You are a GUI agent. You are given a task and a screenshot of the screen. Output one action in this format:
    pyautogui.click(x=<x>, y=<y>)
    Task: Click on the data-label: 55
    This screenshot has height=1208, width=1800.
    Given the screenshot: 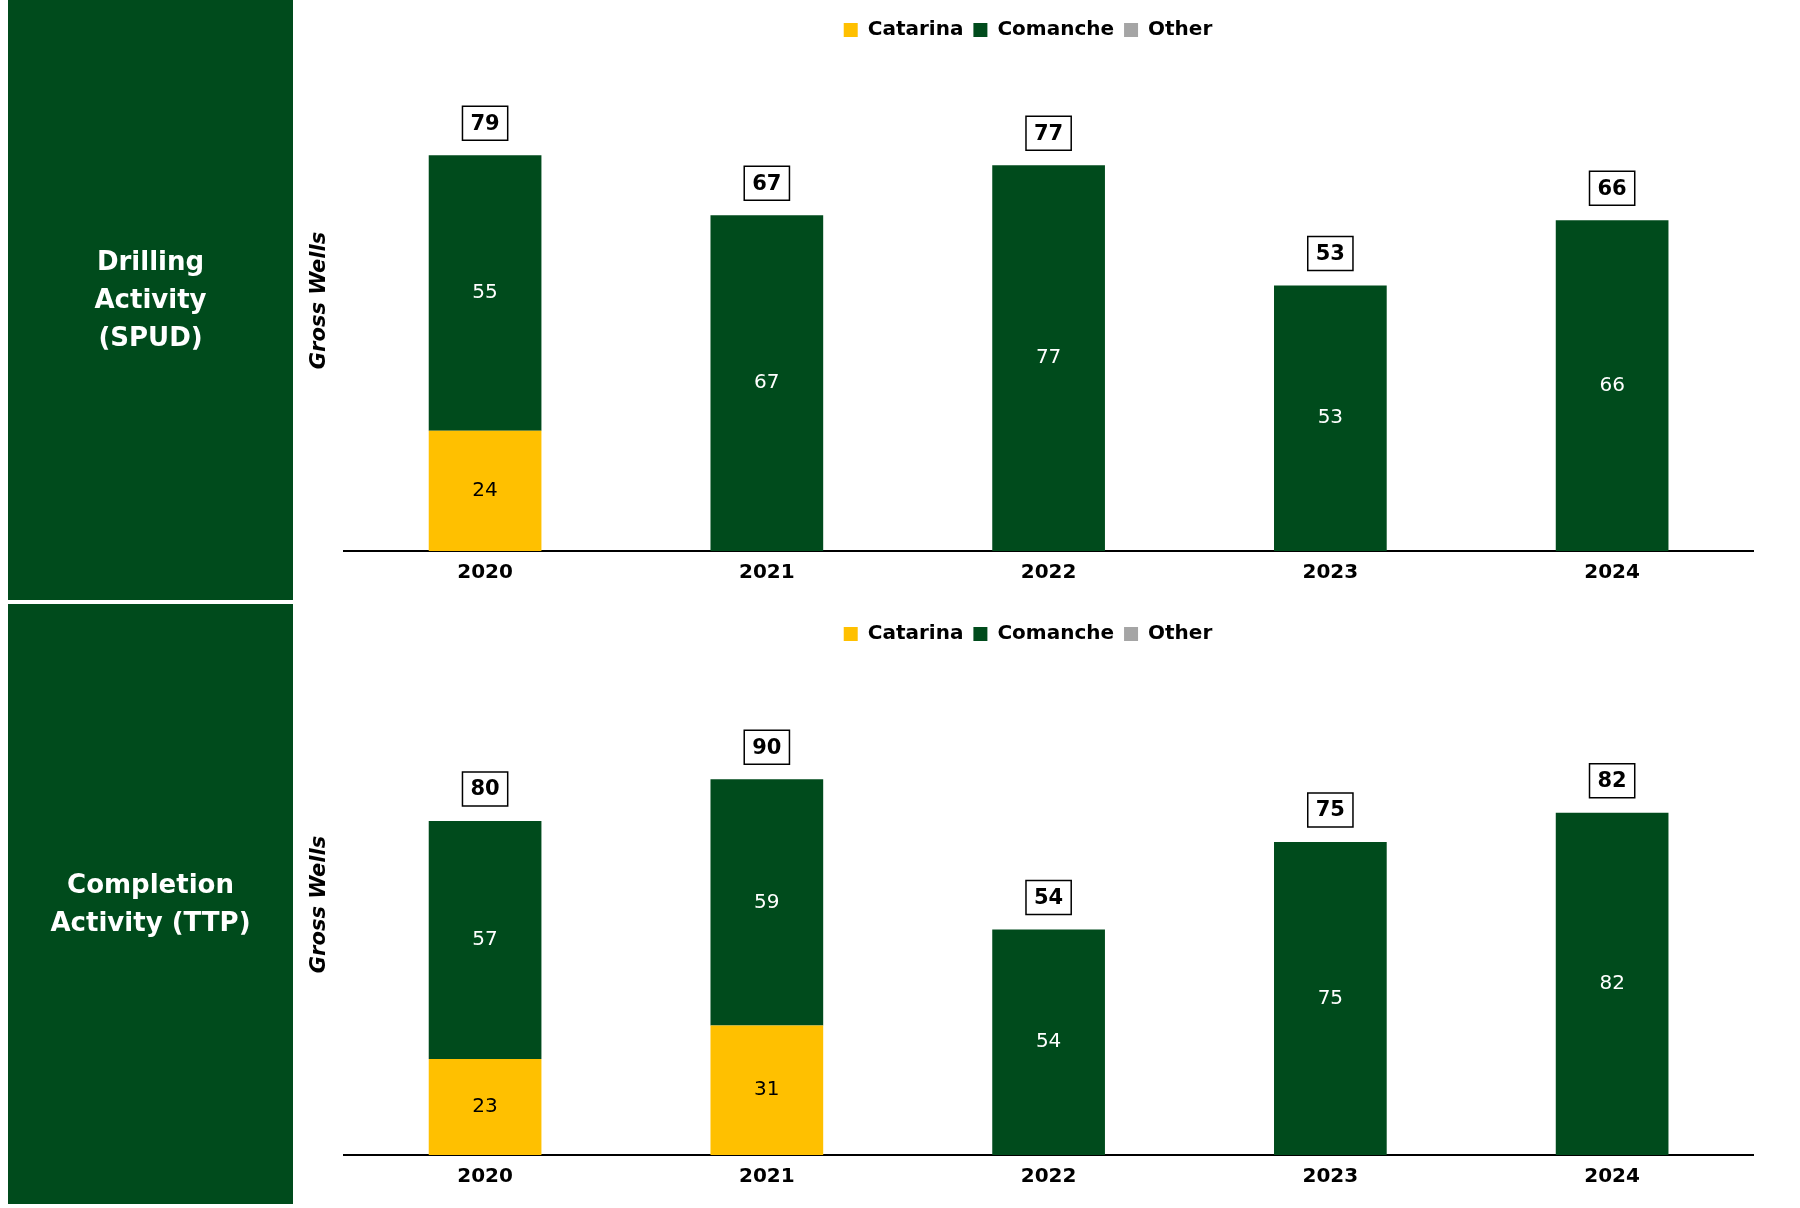 What is the action you would take?
    pyautogui.click(x=485, y=291)
    